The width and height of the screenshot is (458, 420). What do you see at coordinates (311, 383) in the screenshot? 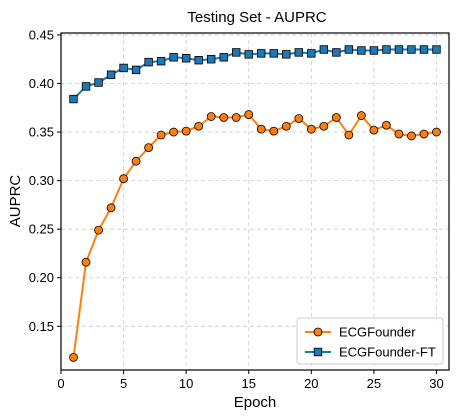
I see `x-tick-label: 20` at bounding box center [311, 383].